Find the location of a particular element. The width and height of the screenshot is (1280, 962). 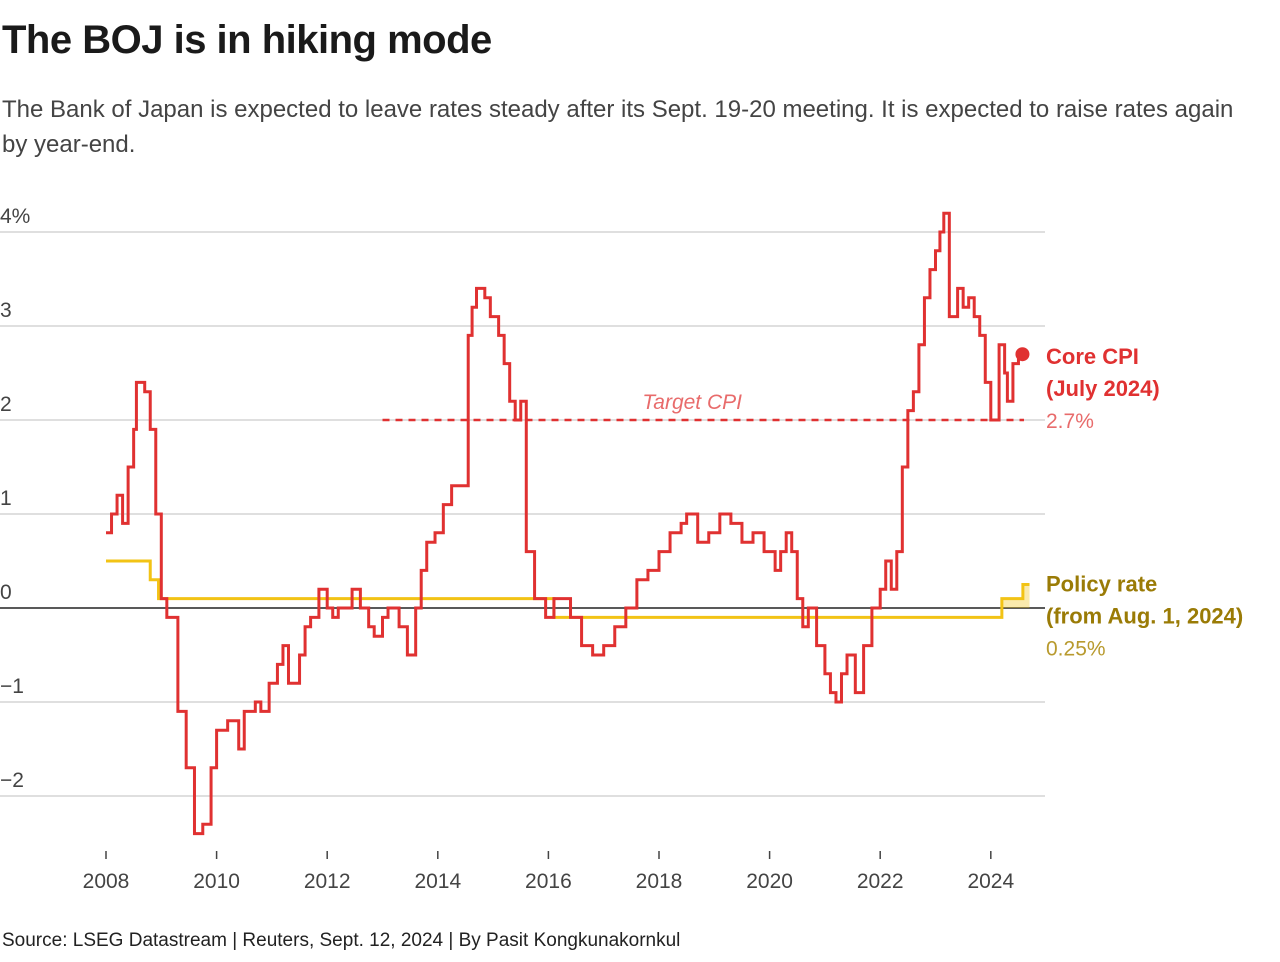

policy-rate-fill is located at coordinates (1015, 596).